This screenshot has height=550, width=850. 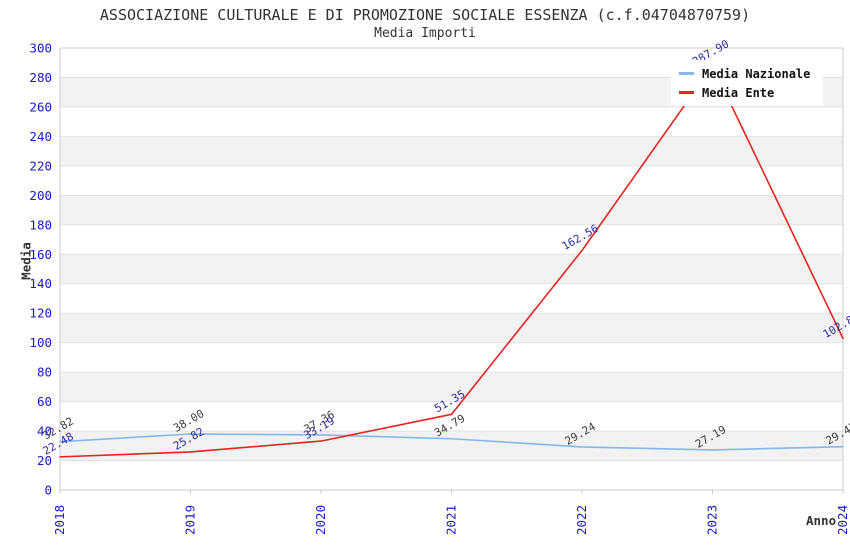 I want to click on legend-item-media-ente: Media Ente, so click(x=750, y=92).